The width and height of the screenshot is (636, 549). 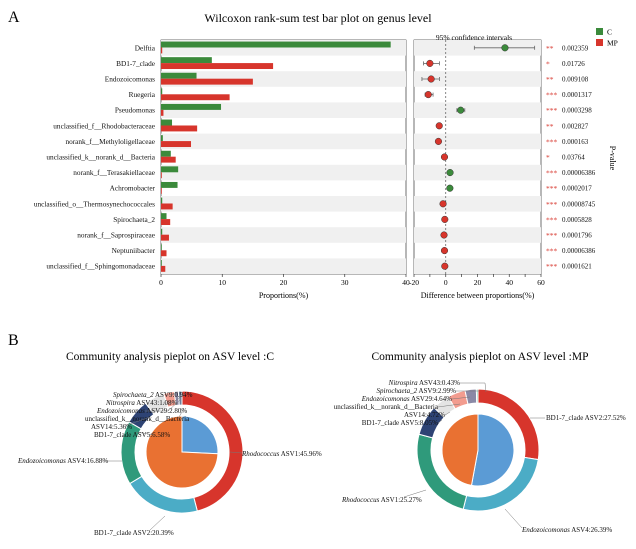 What do you see at coordinates (577, 189) in the screenshot?
I see `ci-p-value: 0.0002017` at bounding box center [577, 189].